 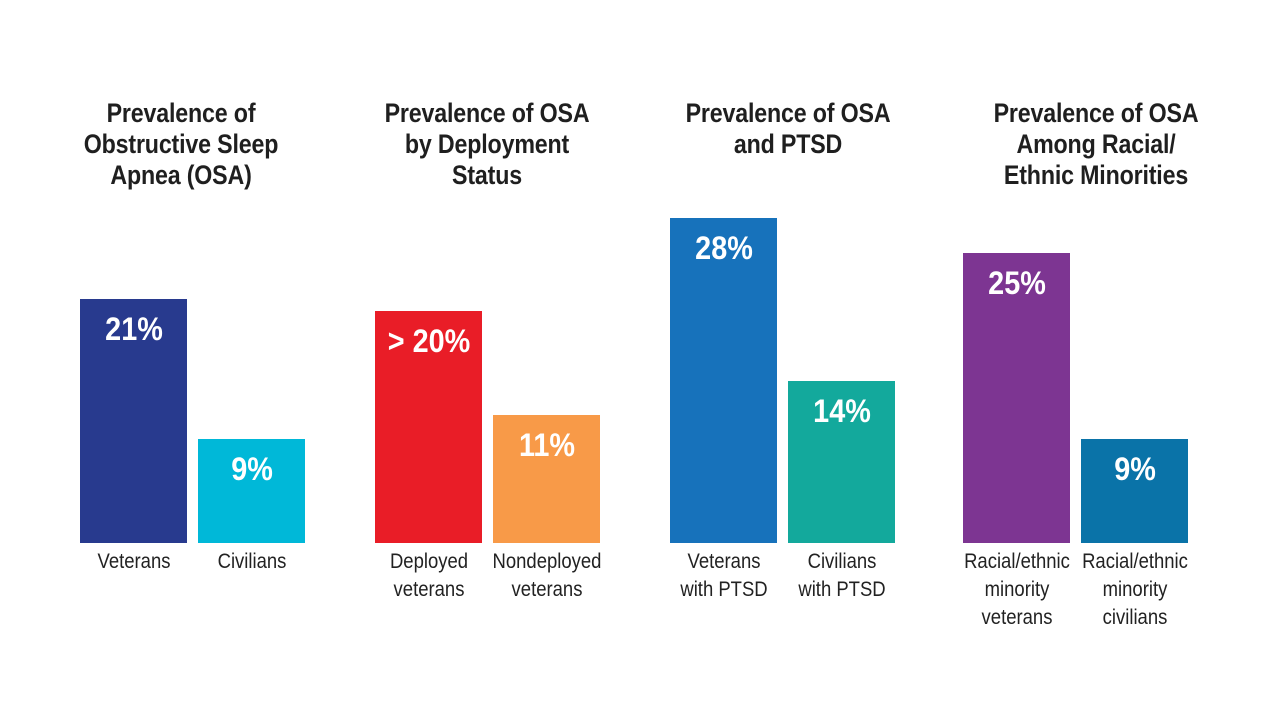 I want to click on data-label-3-2: 14%, so click(x=841, y=411).